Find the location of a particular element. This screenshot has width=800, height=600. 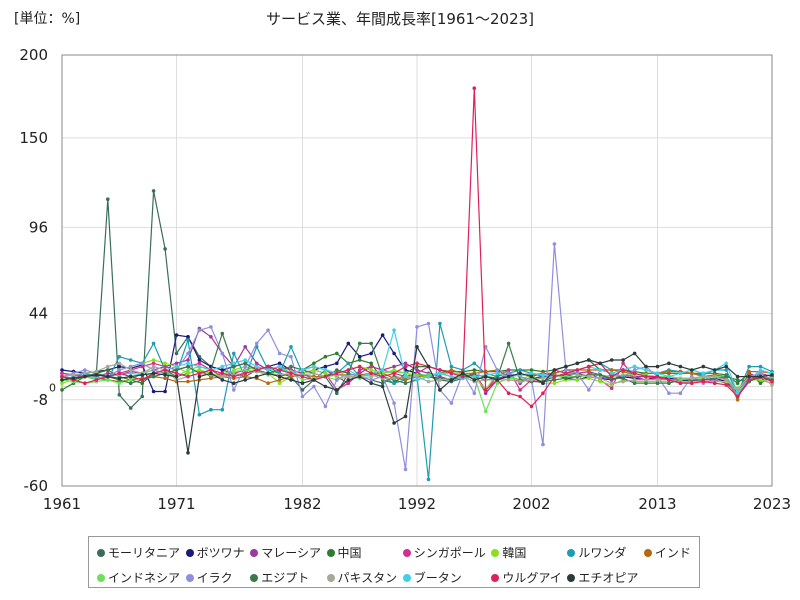

x-tick-label: 1992 is located at coordinates (417, 504).